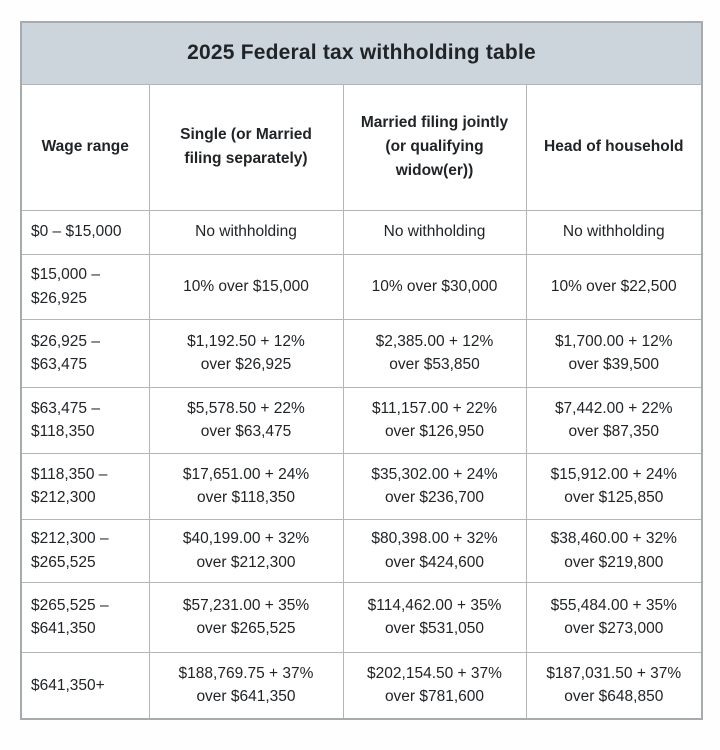 The width and height of the screenshot is (720, 750). What do you see at coordinates (85, 232) in the screenshot?
I see `wage-range-cell: $0 – $15,000` at bounding box center [85, 232].